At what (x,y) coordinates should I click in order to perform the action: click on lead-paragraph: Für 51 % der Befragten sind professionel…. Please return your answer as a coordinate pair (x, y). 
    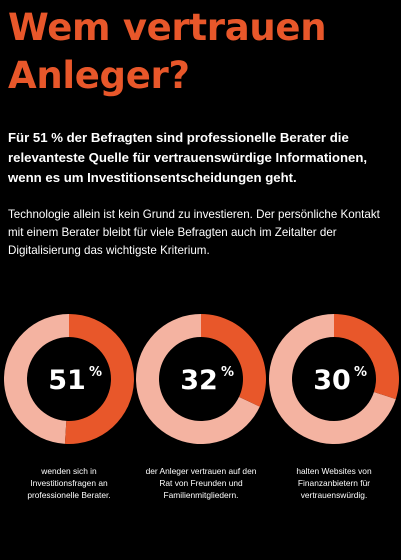
    Looking at the image, I should click on (188, 157).